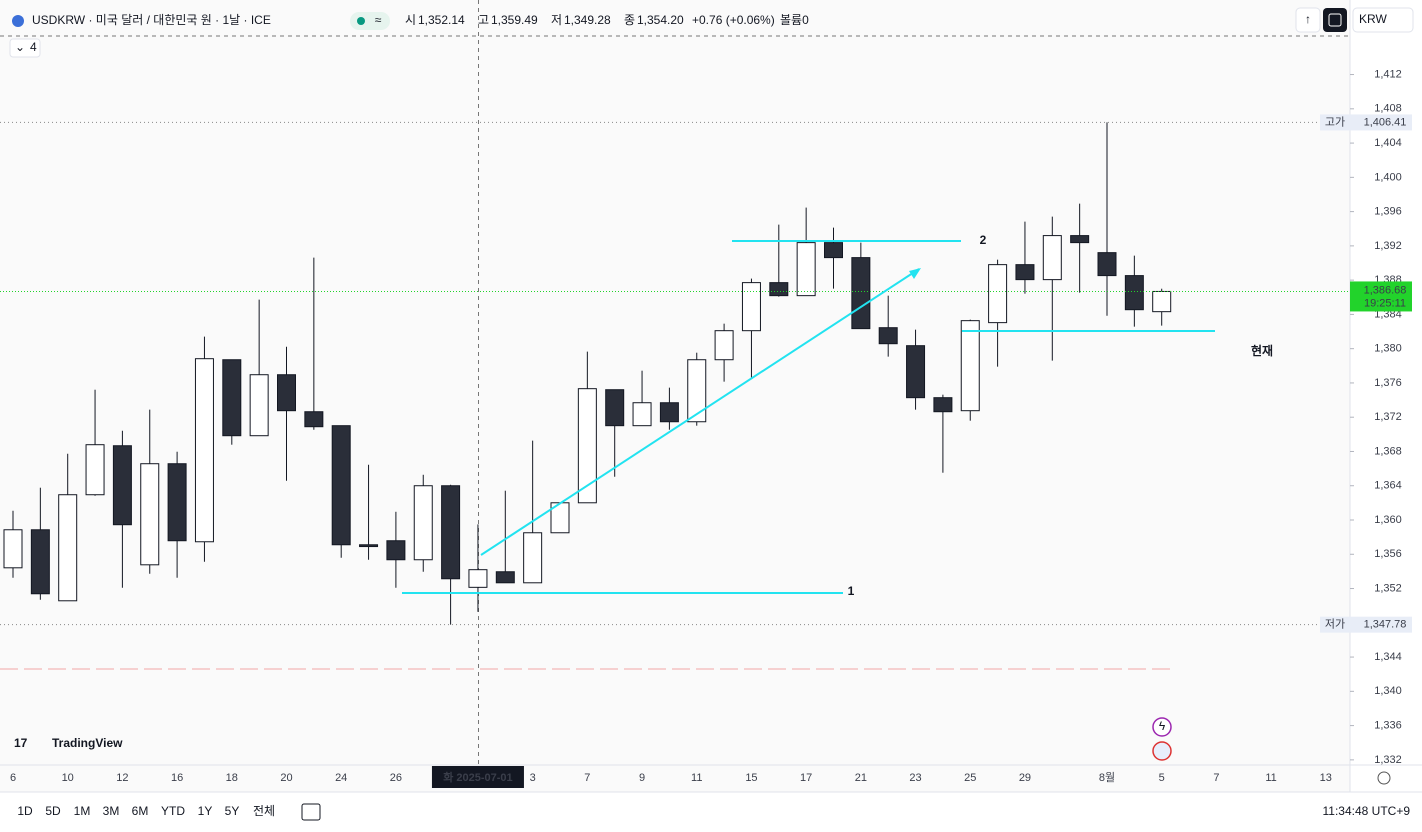 The width and height of the screenshot is (1422, 832). I want to click on y-tick-label: 1,336, so click(1388, 726).